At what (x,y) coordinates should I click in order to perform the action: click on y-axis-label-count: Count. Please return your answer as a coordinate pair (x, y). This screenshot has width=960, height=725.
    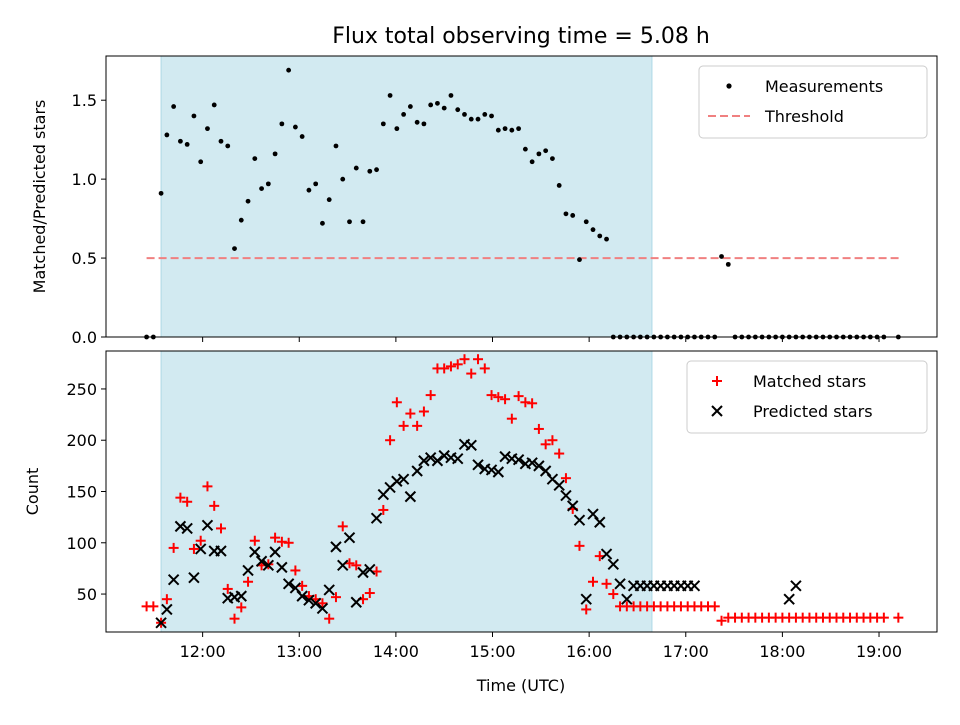
    Looking at the image, I should click on (32, 492).